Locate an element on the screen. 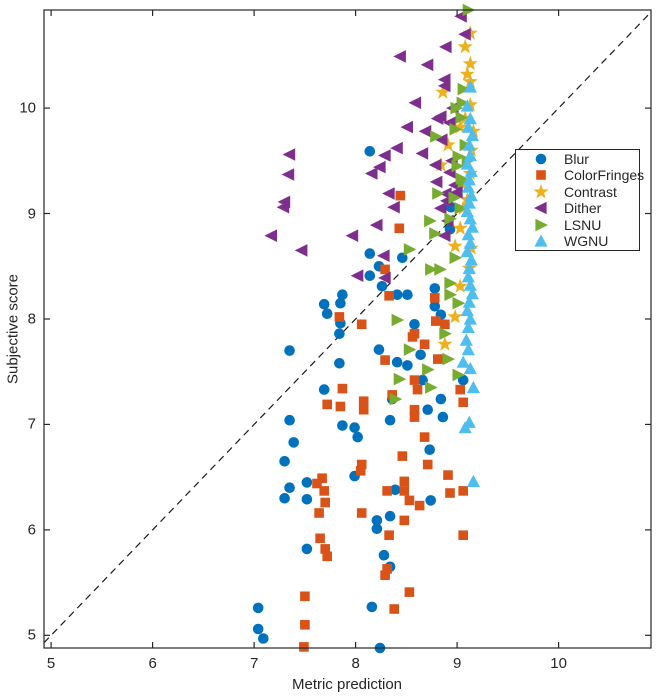  triangle-up-icon is located at coordinates (541, 241).